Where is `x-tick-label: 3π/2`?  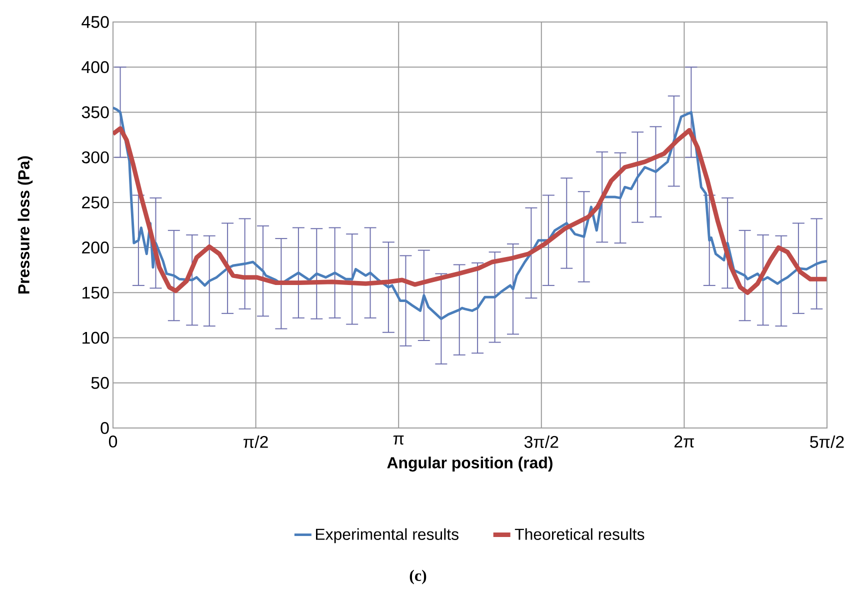 x-tick-label: 3π/2 is located at coordinates (541, 442).